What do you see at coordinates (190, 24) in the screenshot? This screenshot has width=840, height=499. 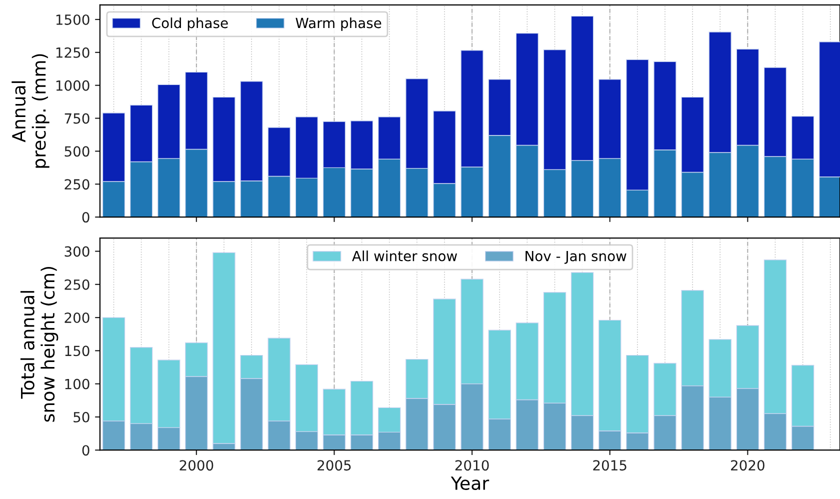 I see `legend-label: Cold phase` at bounding box center [190, 24].